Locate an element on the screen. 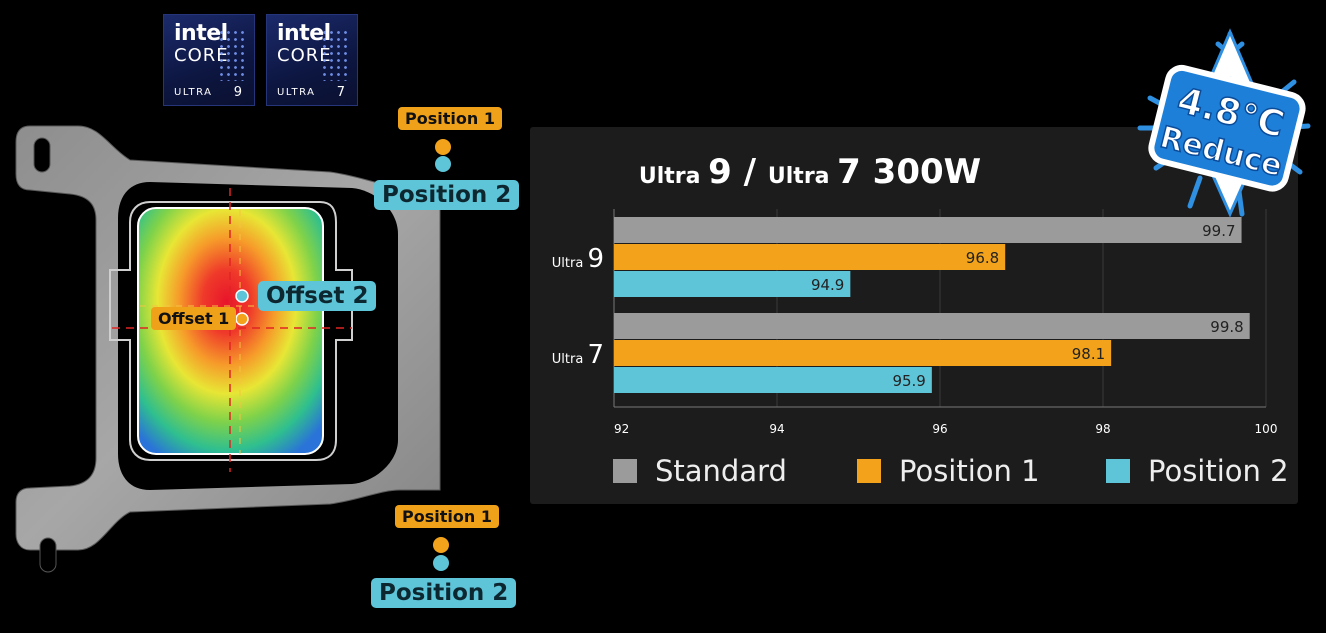 Image resolution: width=1326 pixels, height=633 pixels. top-position-1-label: Position 1 is located at coordinates (450, 118).